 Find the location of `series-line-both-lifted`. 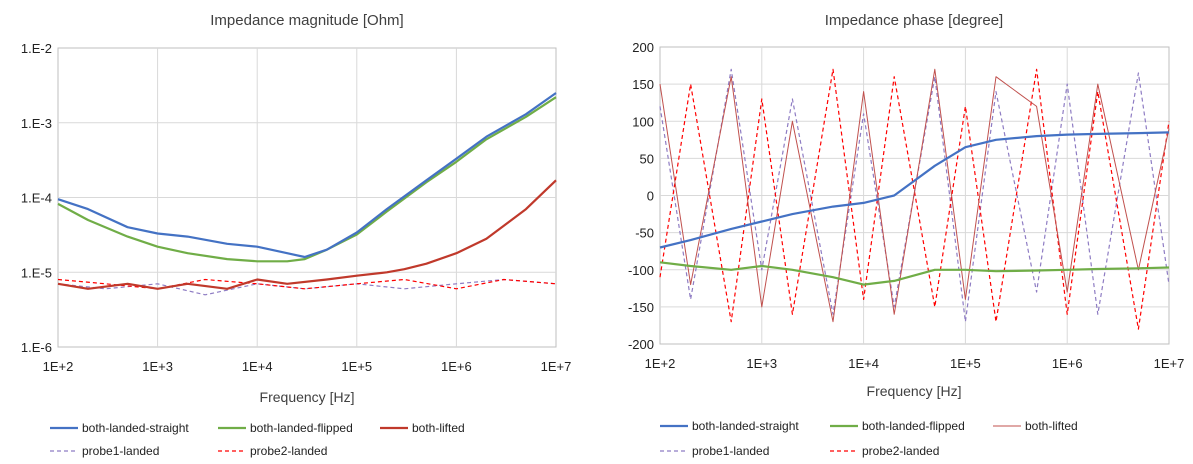

series-line-both-lifted is located at coordinates (307, 234).